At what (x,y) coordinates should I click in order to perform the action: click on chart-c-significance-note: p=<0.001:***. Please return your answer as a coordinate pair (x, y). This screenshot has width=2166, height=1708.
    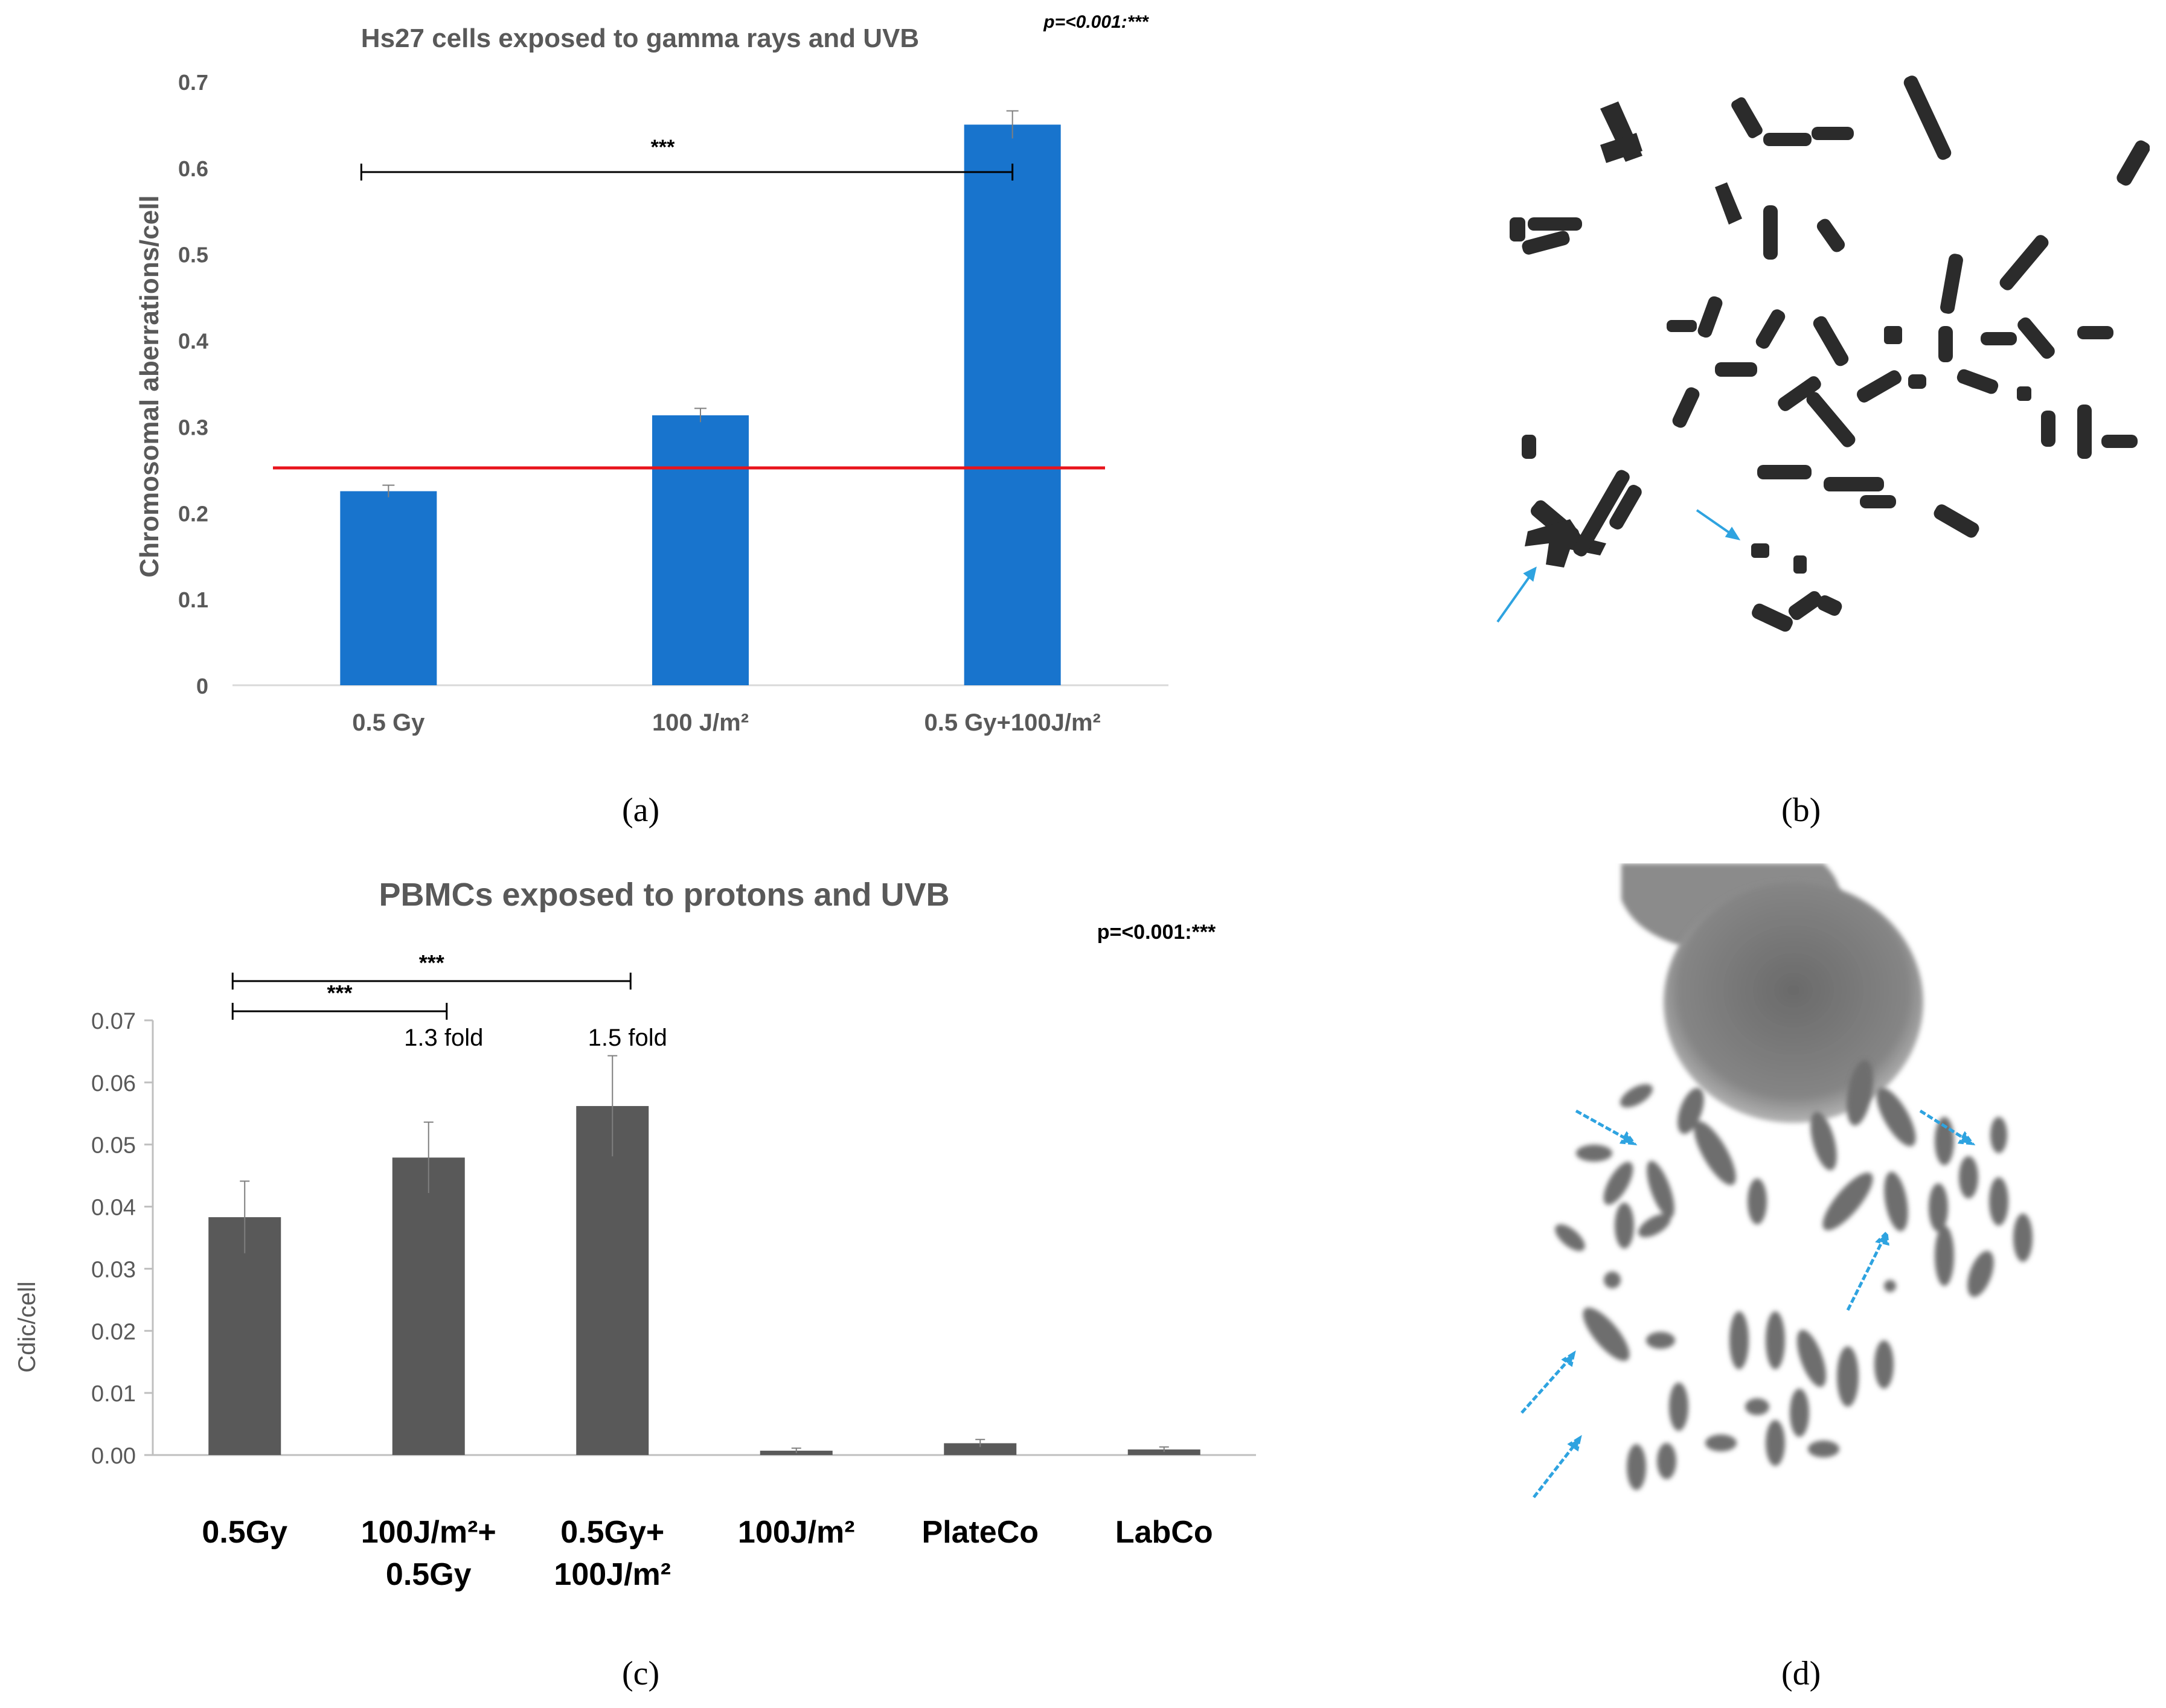
    Looking at the image, I should click on (1156, 932).